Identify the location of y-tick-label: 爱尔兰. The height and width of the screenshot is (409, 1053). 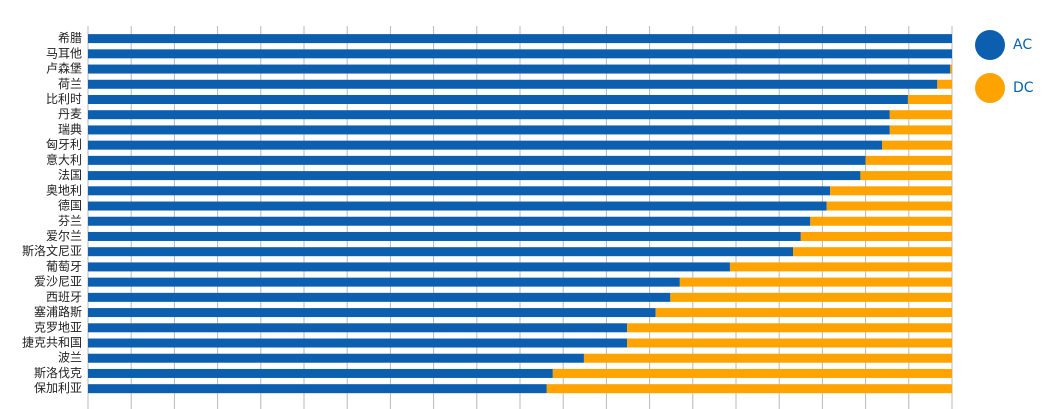
(64, 235).